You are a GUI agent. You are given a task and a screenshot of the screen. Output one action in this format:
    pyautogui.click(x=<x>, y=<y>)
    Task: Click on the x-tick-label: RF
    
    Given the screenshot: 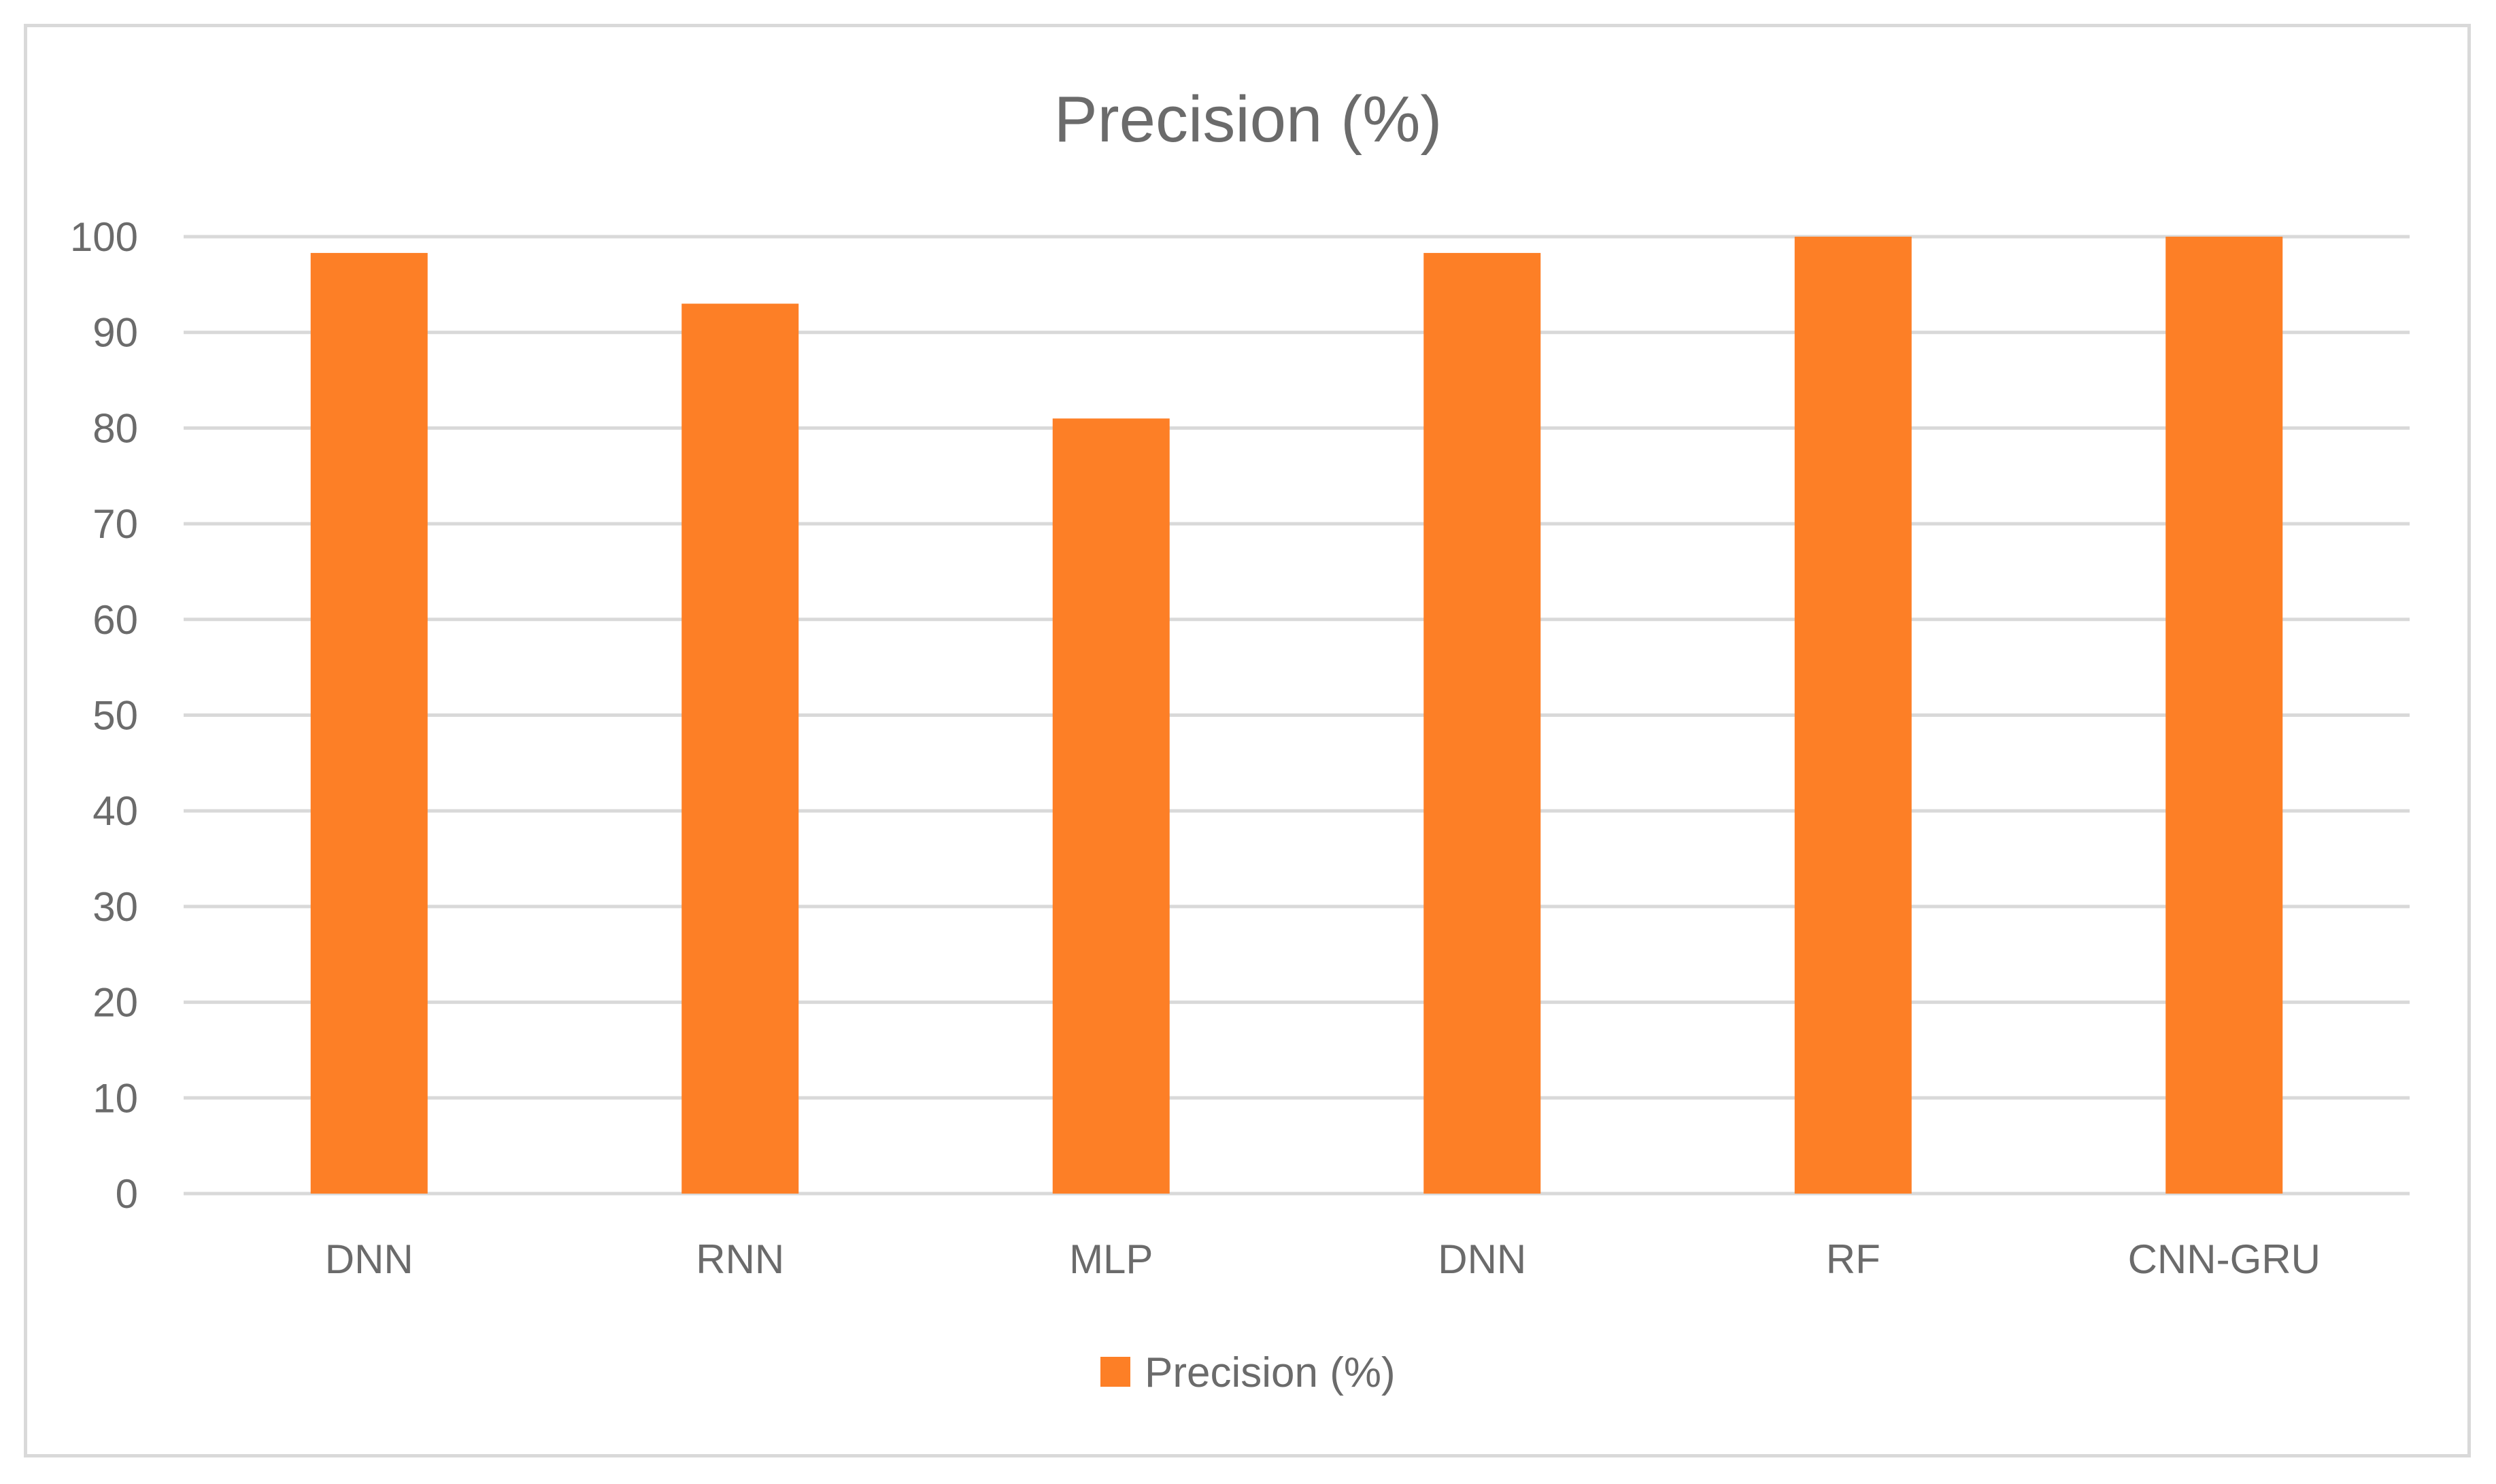 What is the action you would take?
    pyautogui.click(x=1854, y=1259)
    